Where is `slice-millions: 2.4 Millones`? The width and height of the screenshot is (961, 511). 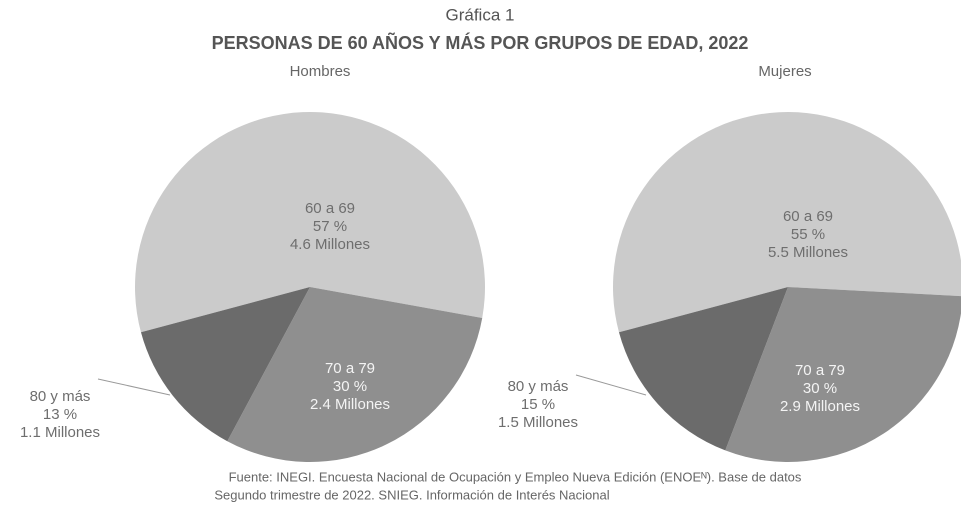
slice-millions: 2.4 Millones is located at coordinates (350, 404).